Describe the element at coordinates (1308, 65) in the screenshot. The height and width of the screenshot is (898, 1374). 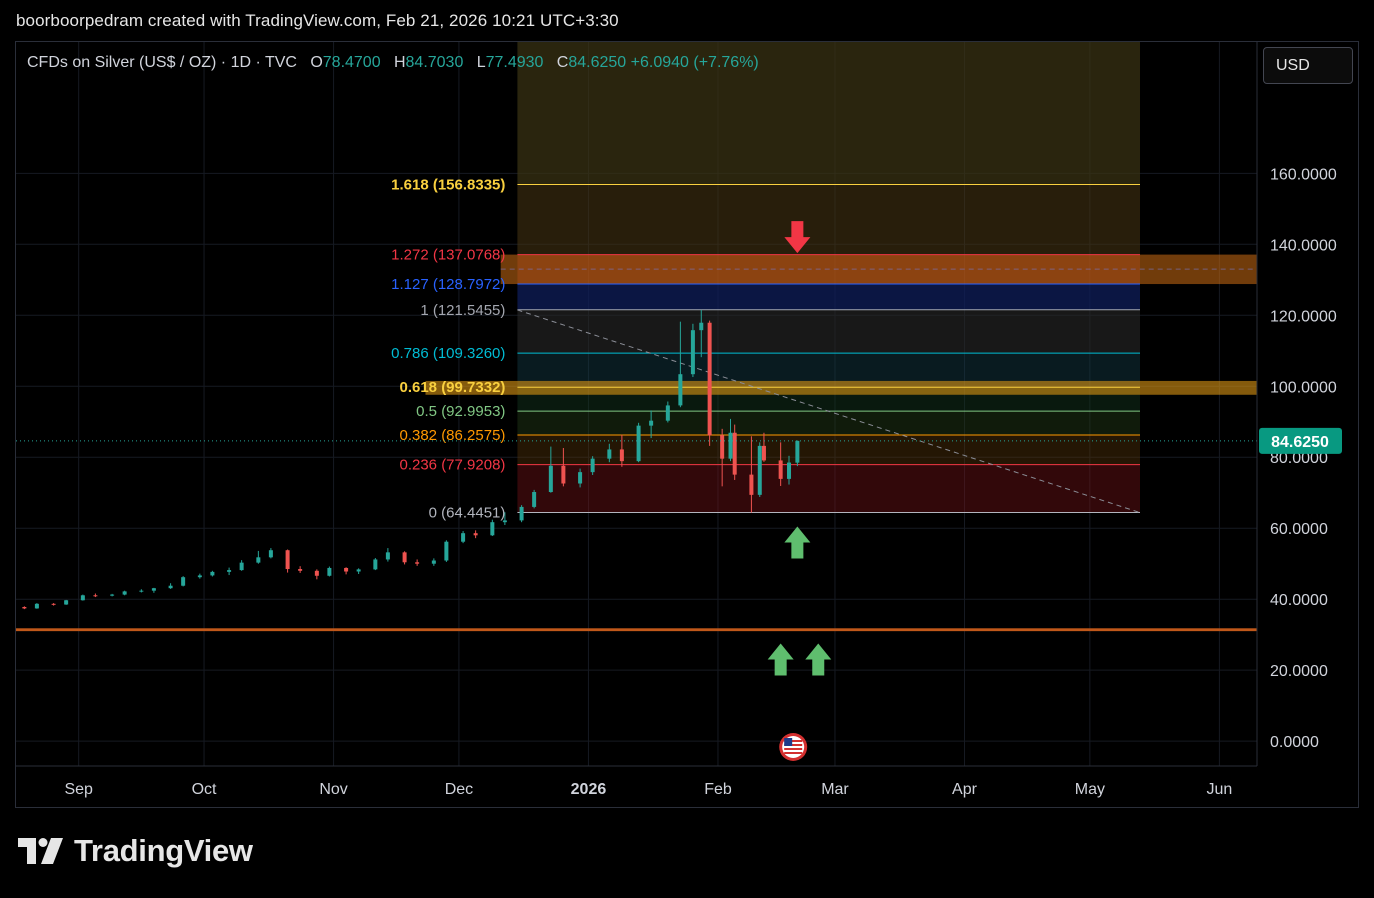
I see `currency-button: USD` at that location.